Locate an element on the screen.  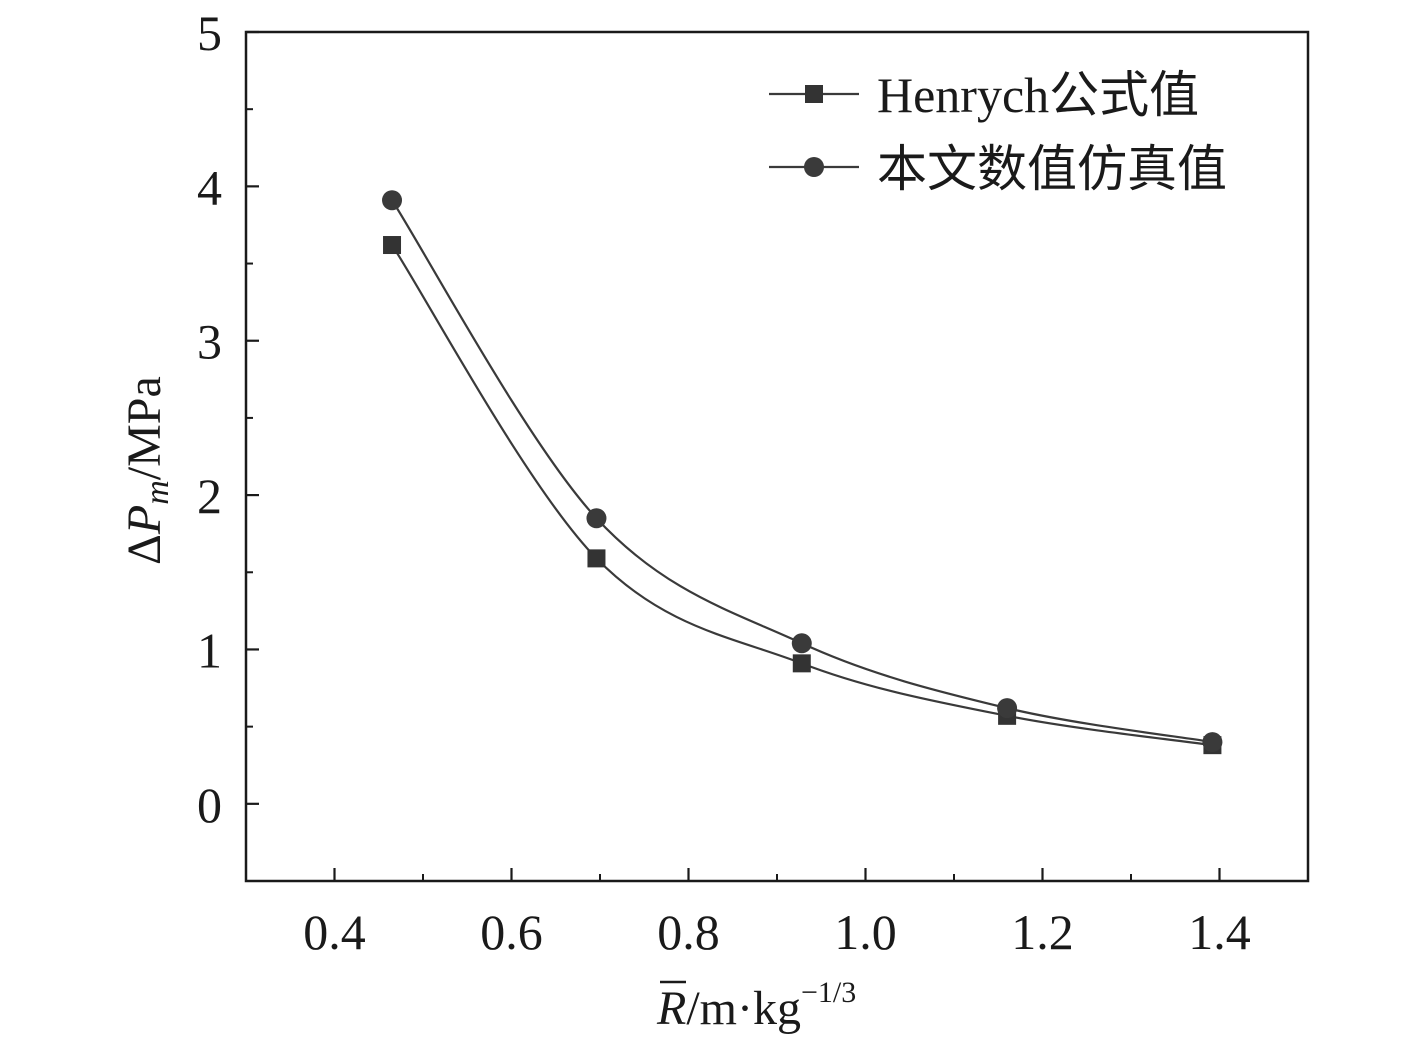
y-axis-label-unit: /MPa is located at coordinates (144, 428).